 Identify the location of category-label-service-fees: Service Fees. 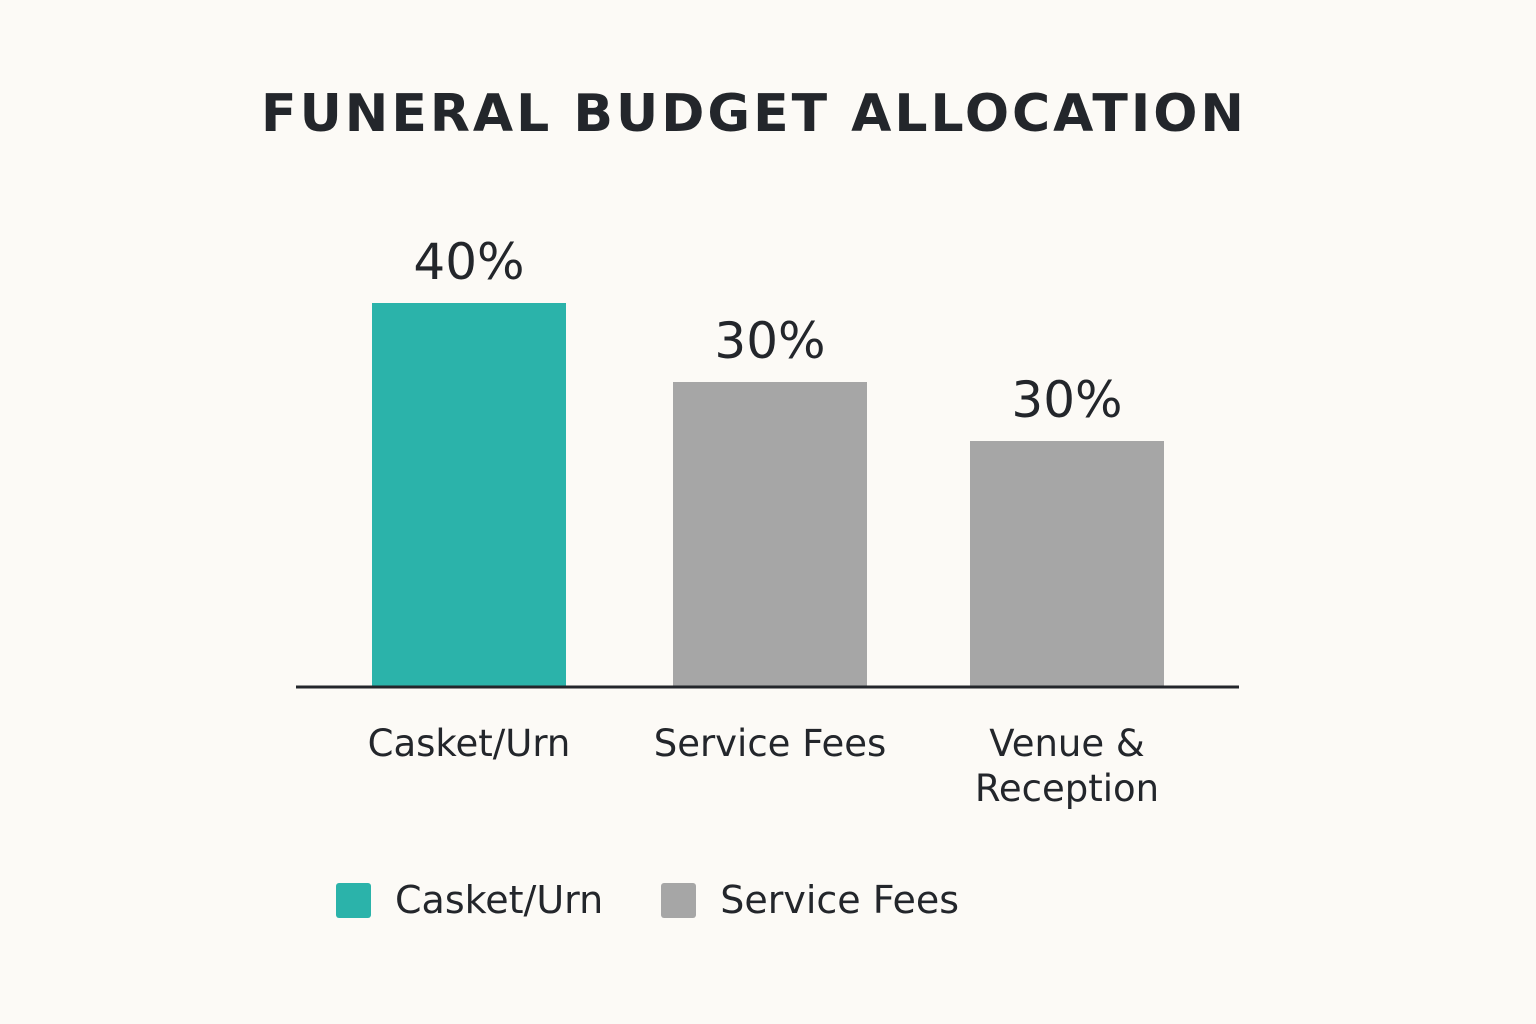
(770, 743).